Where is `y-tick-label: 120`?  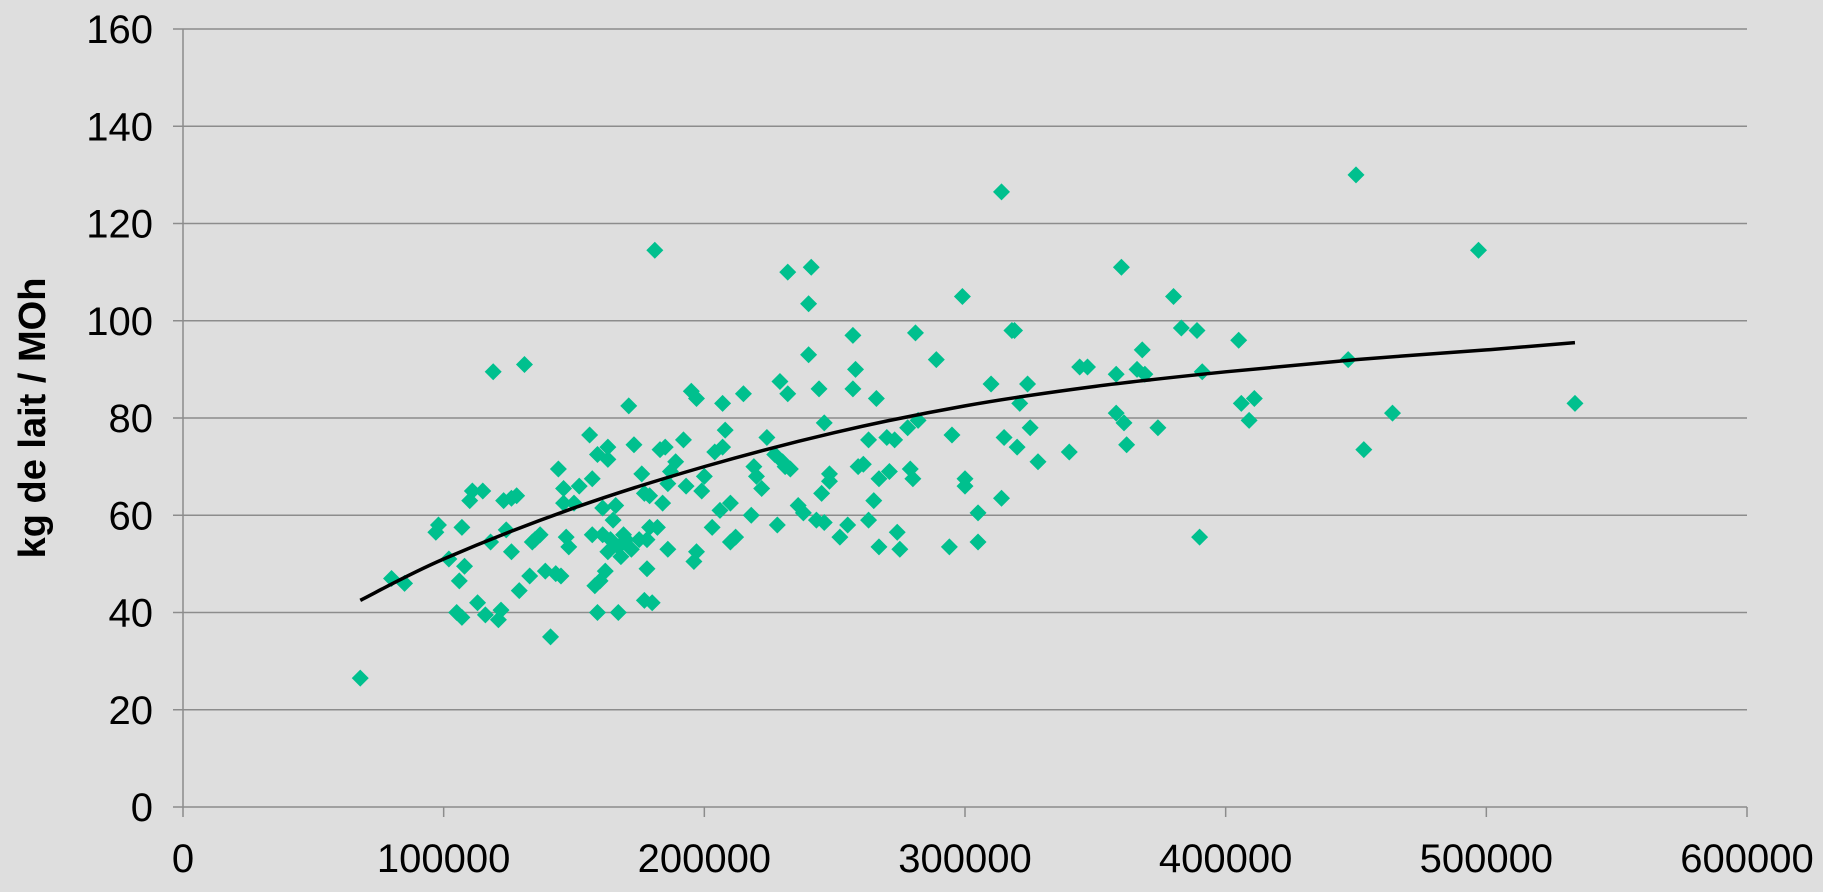 y-tick-label: 120 is located at coordinates (119, 225).